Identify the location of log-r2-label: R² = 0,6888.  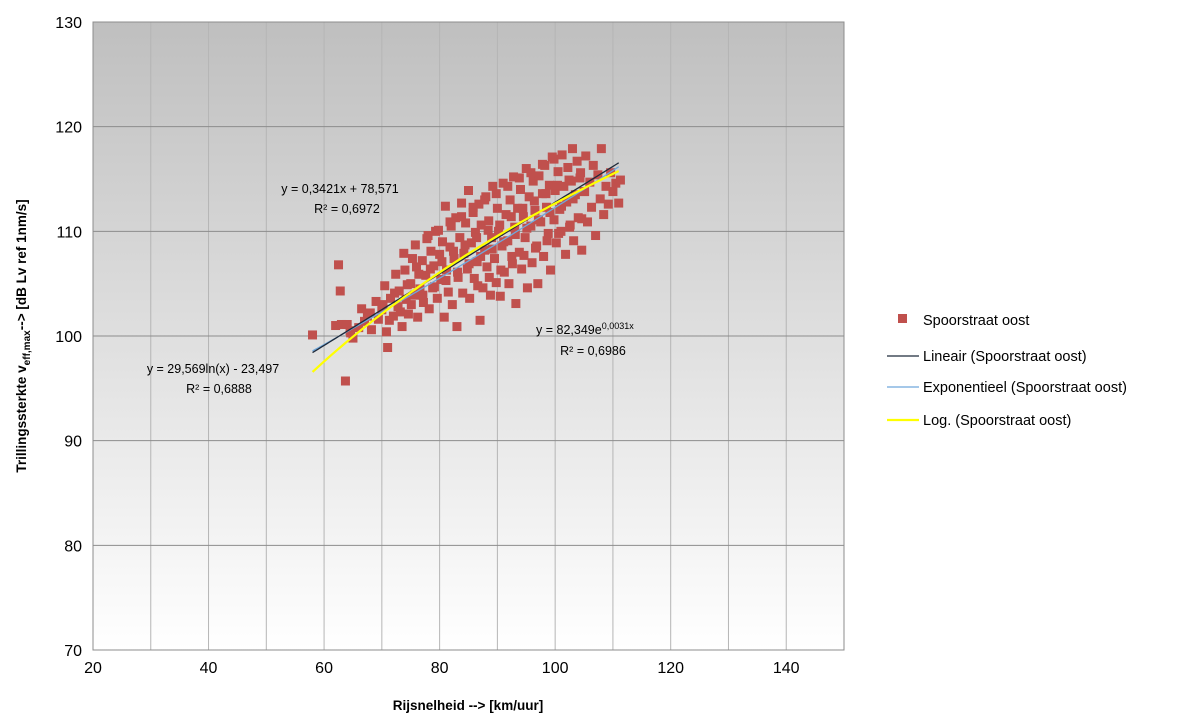
(219, 389).